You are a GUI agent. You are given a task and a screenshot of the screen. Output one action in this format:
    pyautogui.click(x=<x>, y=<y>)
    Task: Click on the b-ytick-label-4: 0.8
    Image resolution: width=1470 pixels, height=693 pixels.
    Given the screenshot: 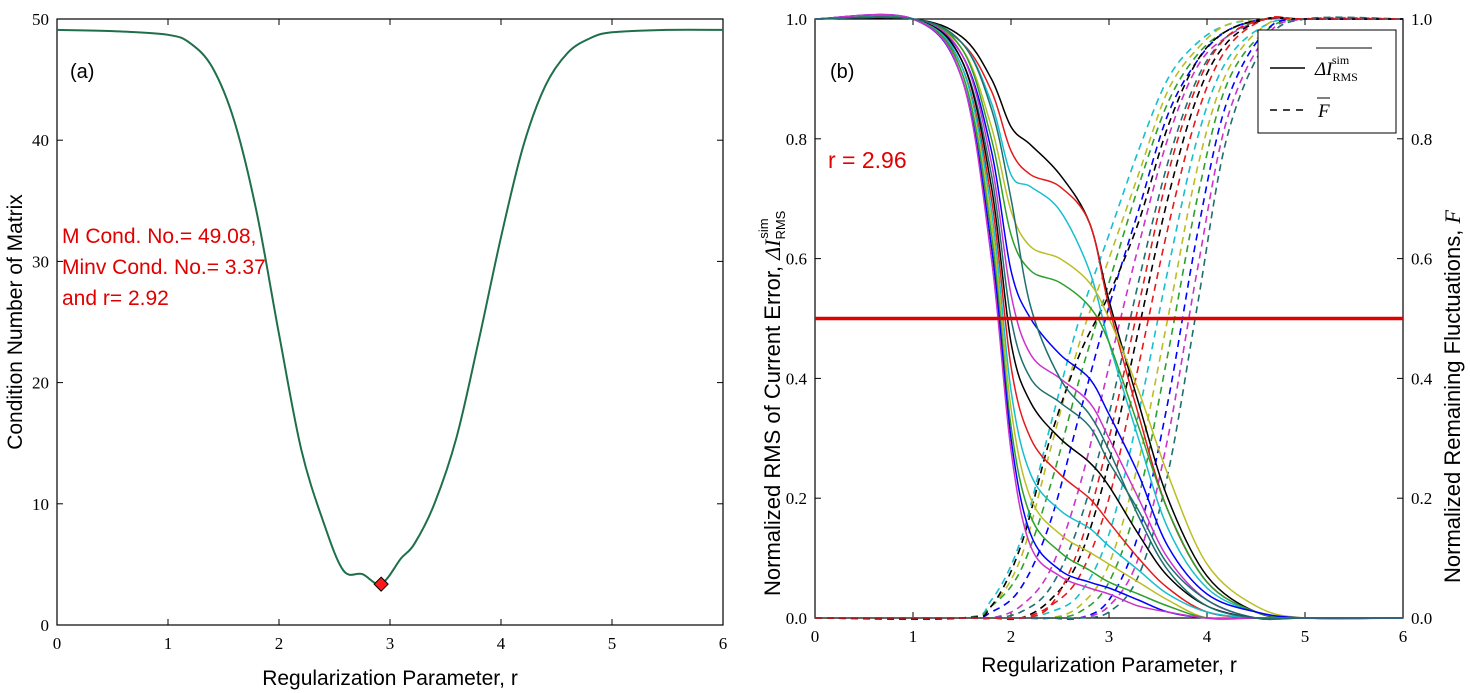 What is the action you would take?
    pyautogui.click(x=796, y=139)
    